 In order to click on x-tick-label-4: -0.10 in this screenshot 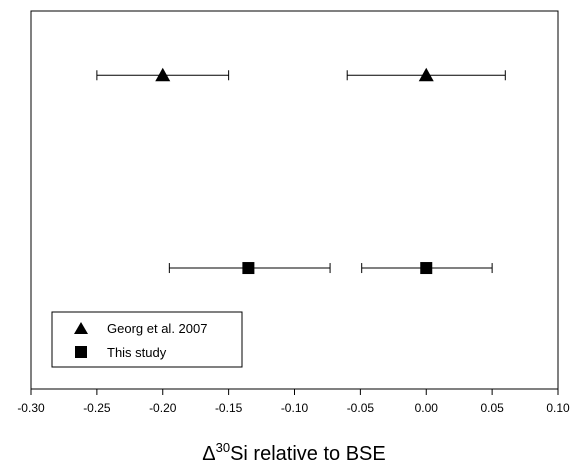, I will do `click(295, 408)`.